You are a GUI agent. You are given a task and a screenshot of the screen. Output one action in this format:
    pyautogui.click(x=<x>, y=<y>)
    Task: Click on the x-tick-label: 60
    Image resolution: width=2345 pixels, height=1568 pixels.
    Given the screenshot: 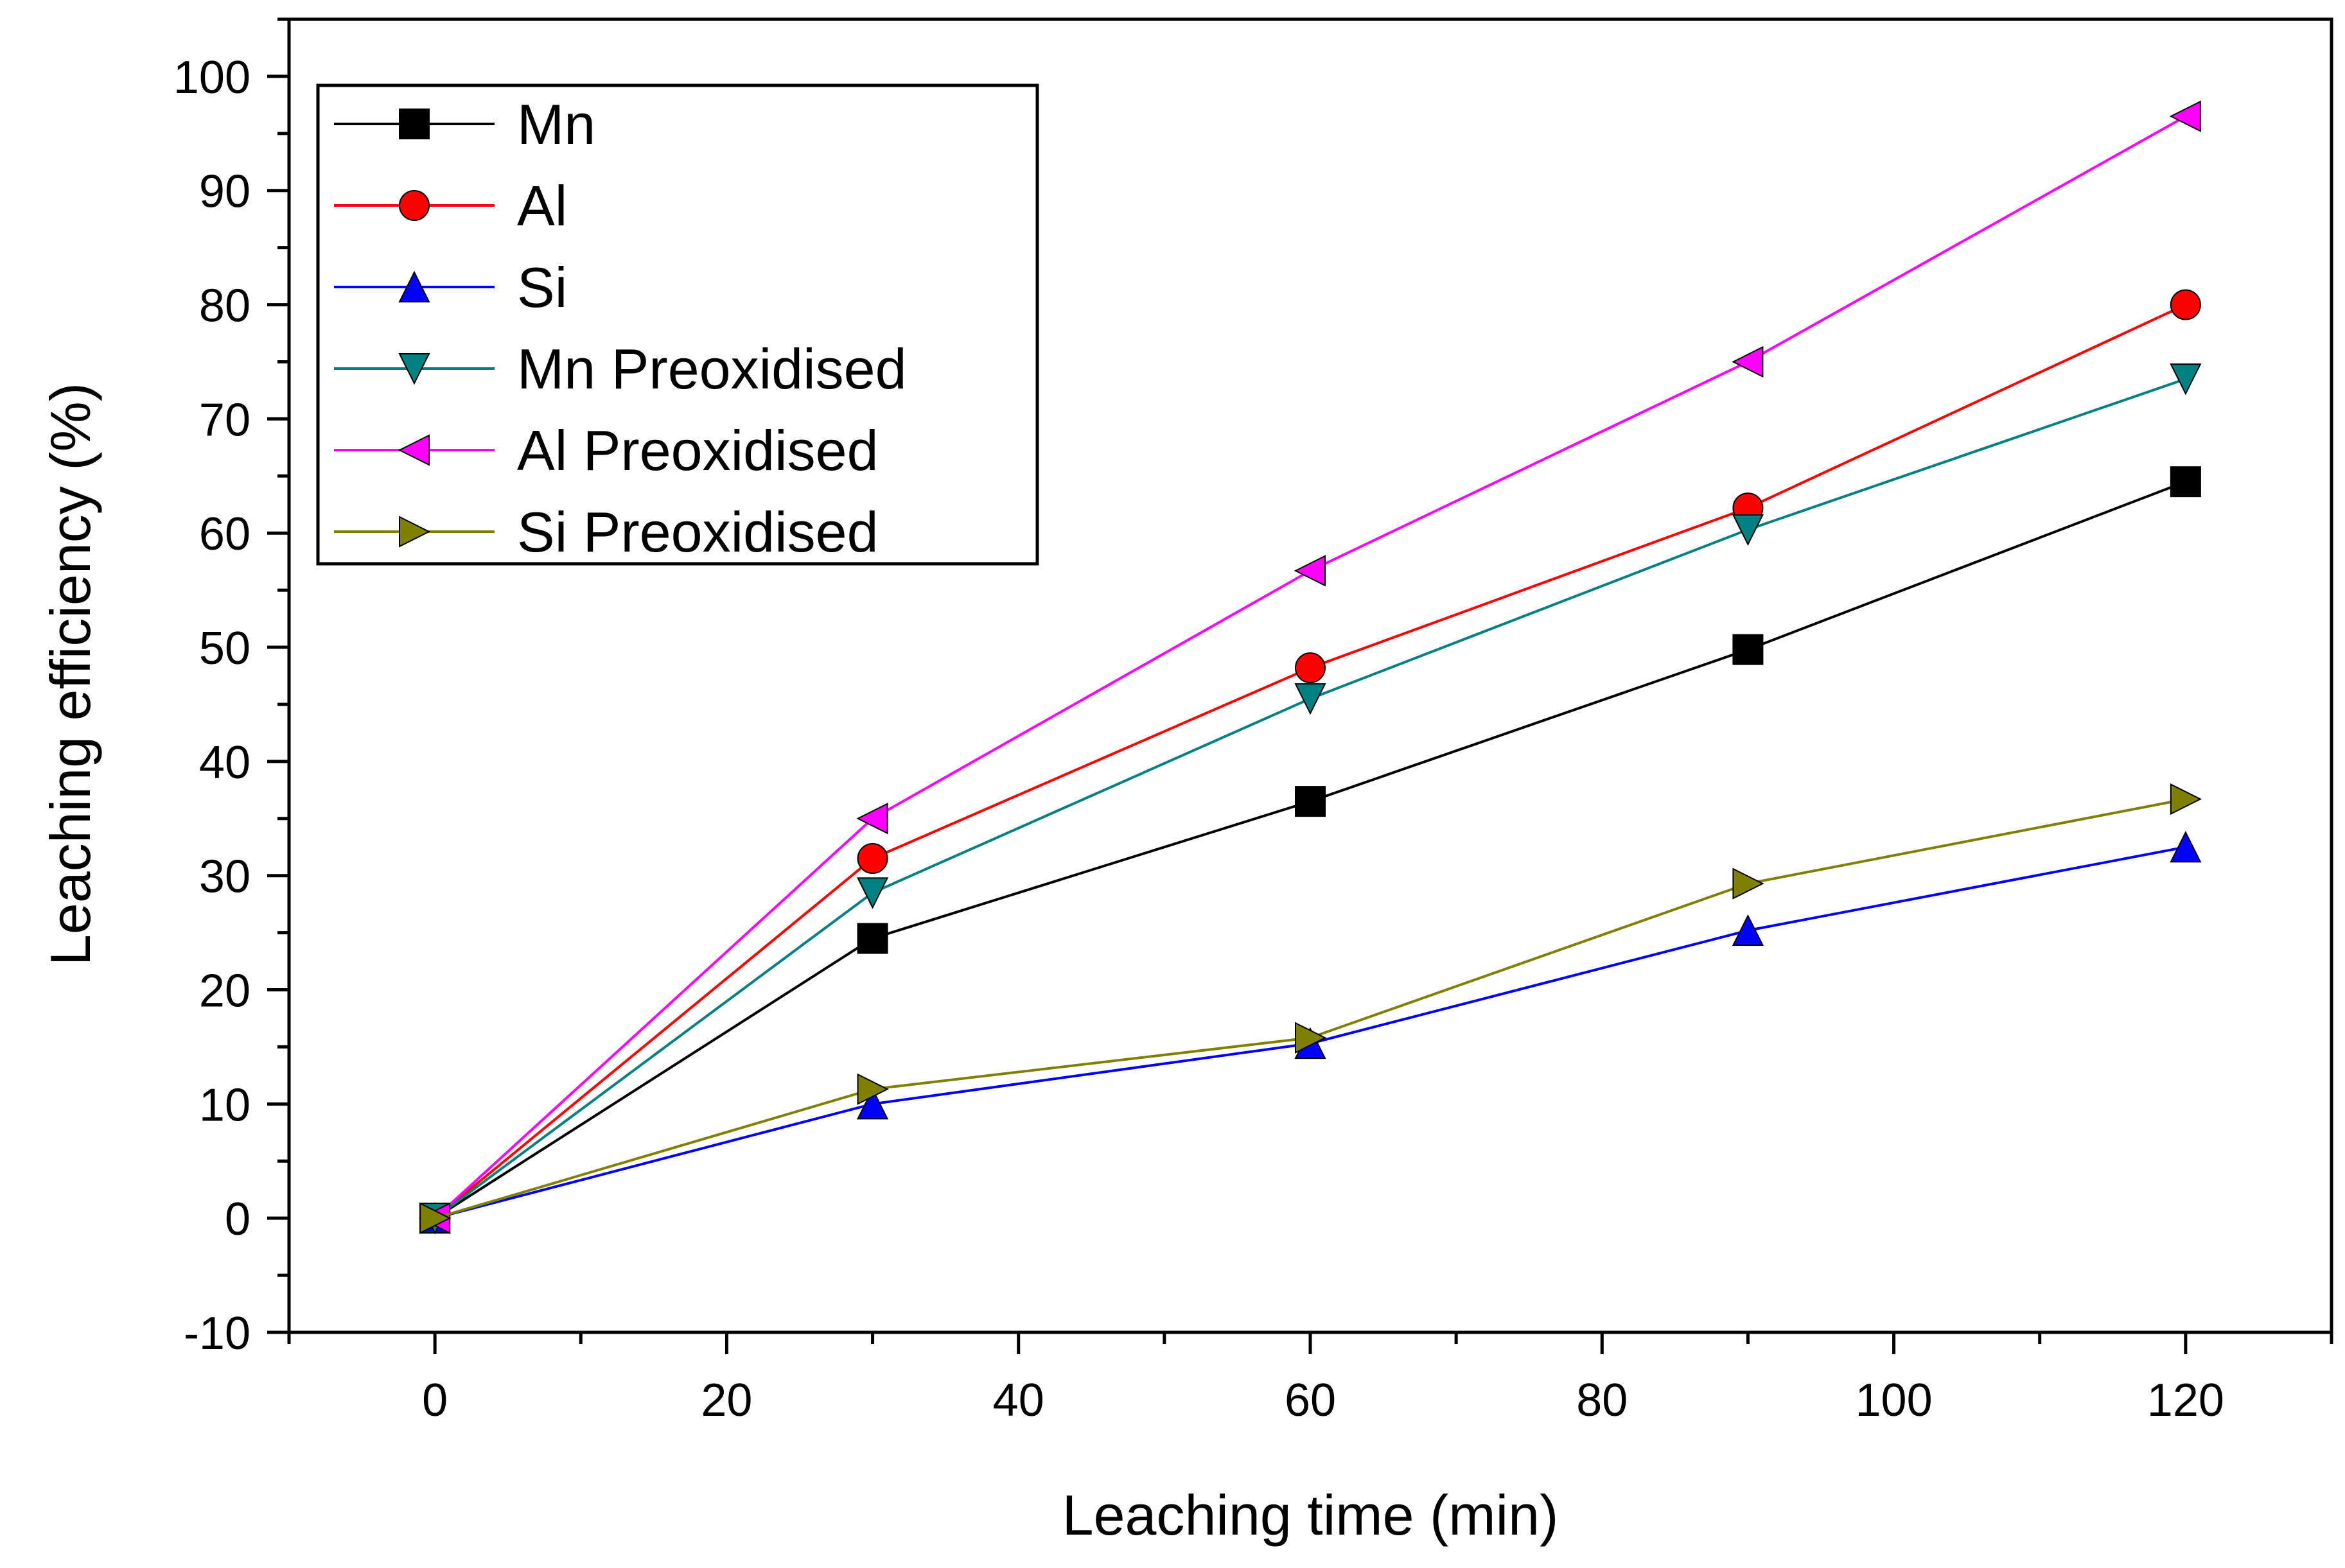 What is the action you would take?
    pyautogui.click(x=1310, y=1400)
    